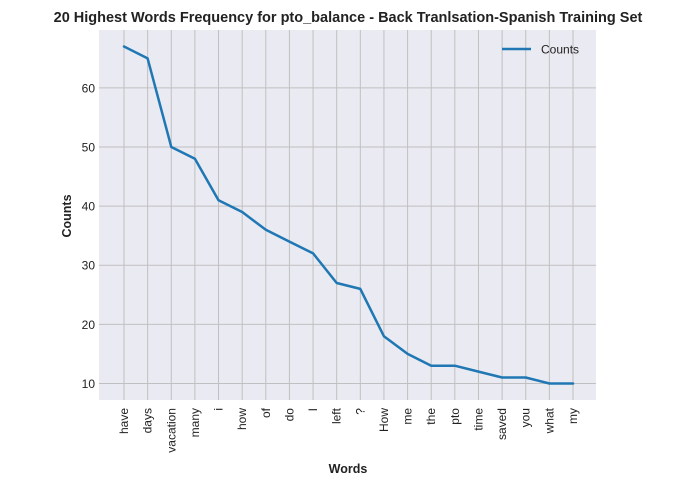 The width and height of the screenshot is (696, 486). Describe the element at coordinates (89, 88) in the screenshot. I see `y-tick-label: 60` at that location.